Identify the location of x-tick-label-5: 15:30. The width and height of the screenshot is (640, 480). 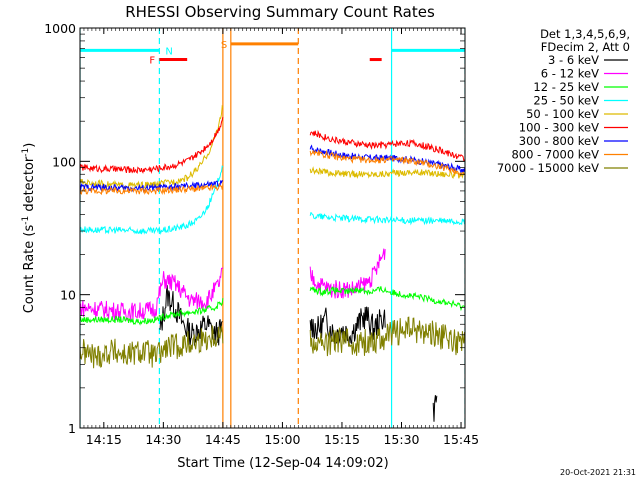
(401, 439).